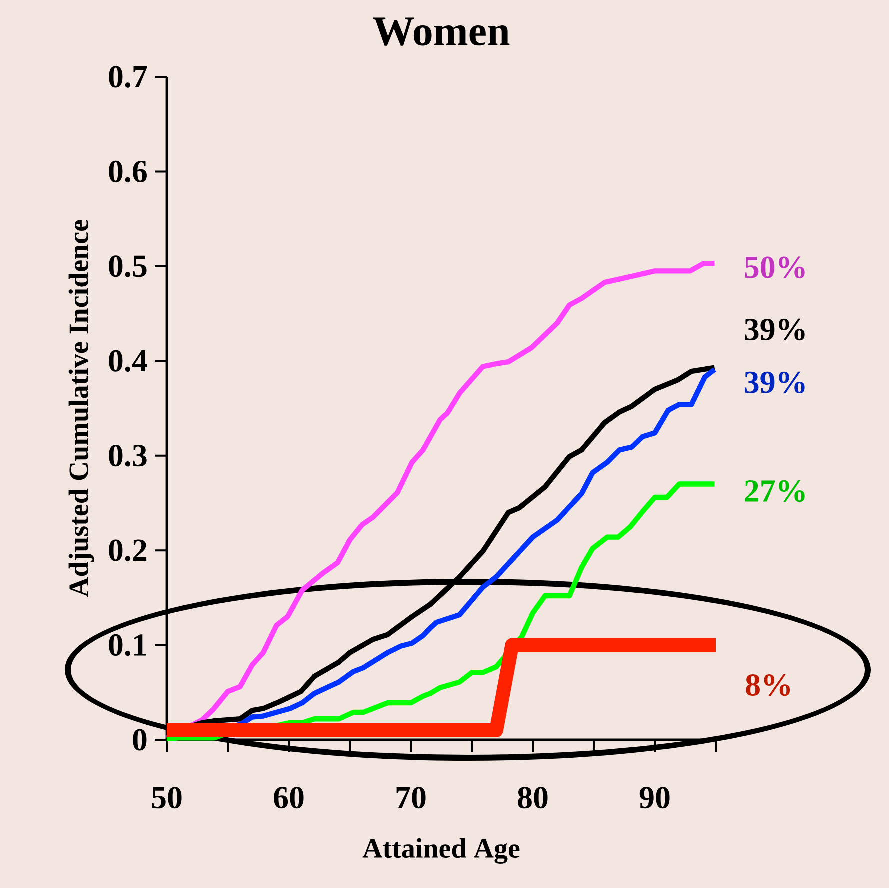  What do you see at coordinates (289, 798) in the screenshot?
I see `x-tick-label: 60` at bounding box center [289, 798].